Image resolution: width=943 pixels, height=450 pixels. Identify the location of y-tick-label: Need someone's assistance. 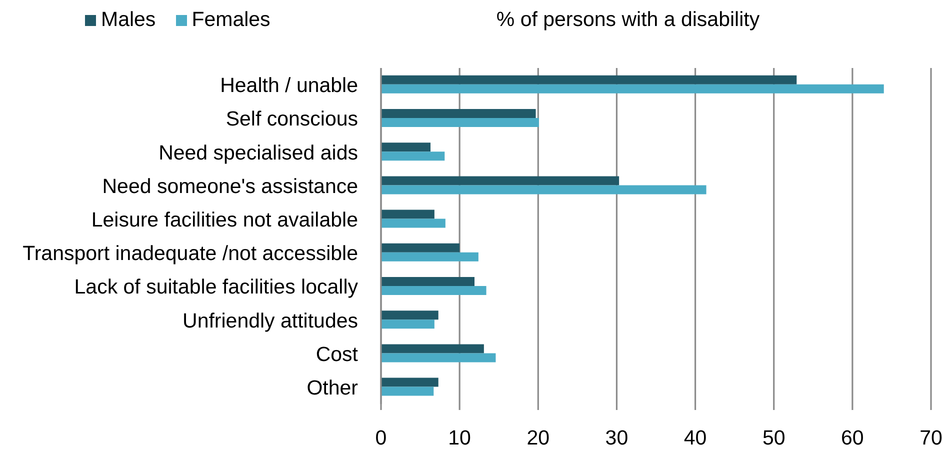
(230, 186).